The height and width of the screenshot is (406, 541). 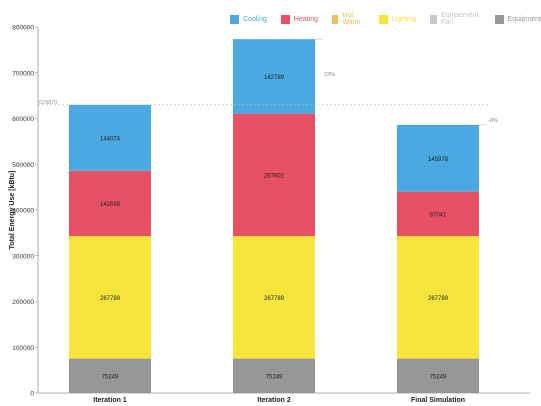 I want to click on legend-item: Equipment, so click(x=517, y=19).